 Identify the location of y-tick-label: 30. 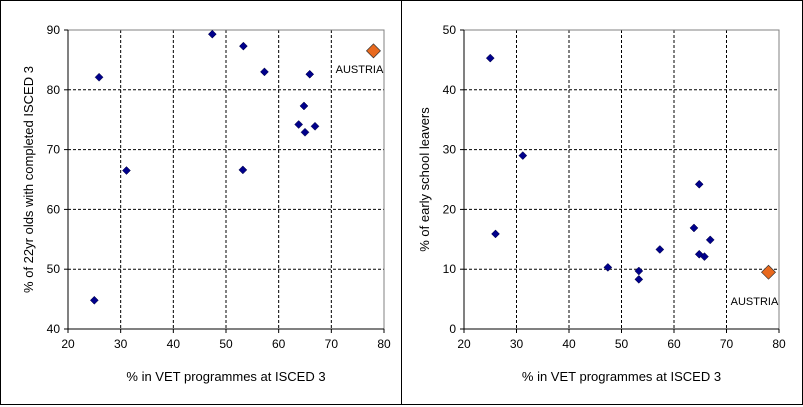
(450, 150).